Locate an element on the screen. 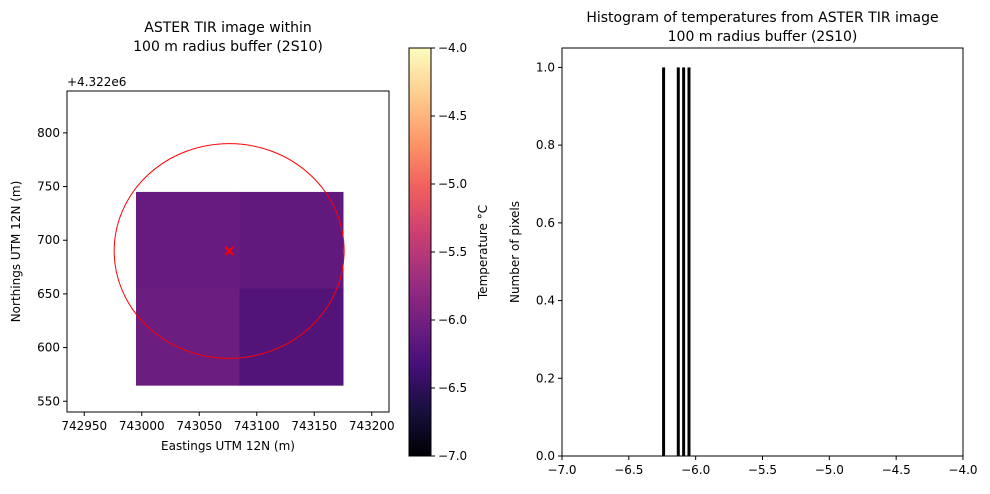 The height and width of the screenshot is (494, 990). x-tick-label: 743100 is located at coordinates (257, 426).